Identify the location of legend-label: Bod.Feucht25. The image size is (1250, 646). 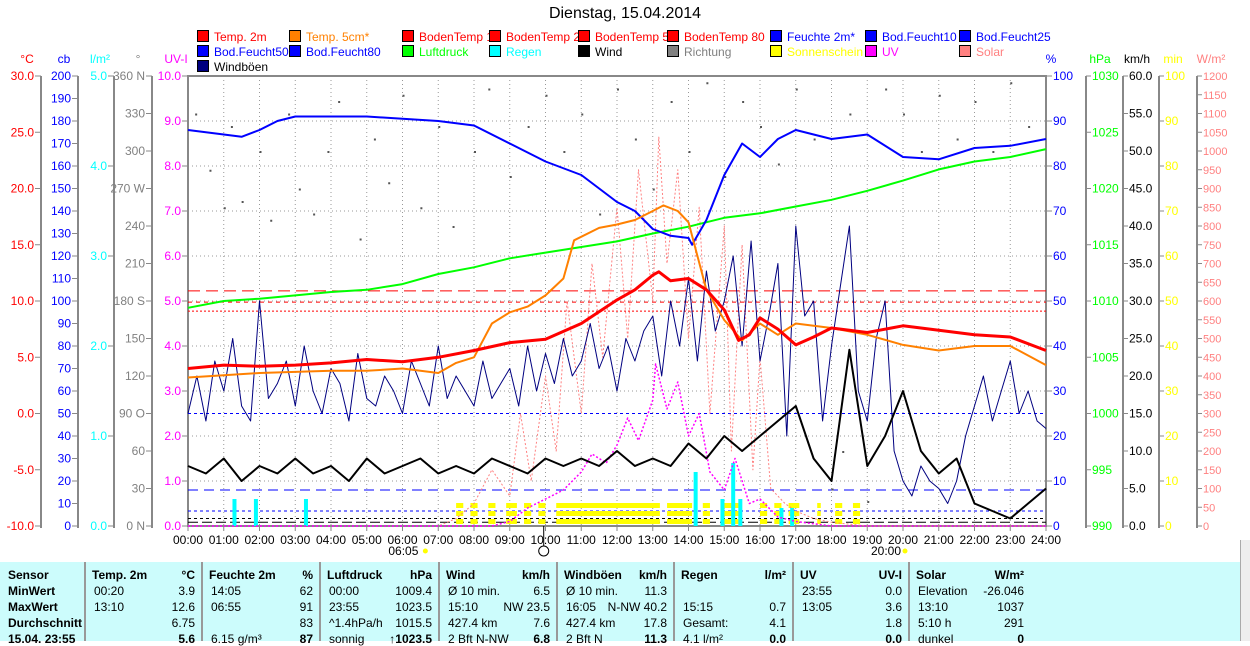
(1013, 37).